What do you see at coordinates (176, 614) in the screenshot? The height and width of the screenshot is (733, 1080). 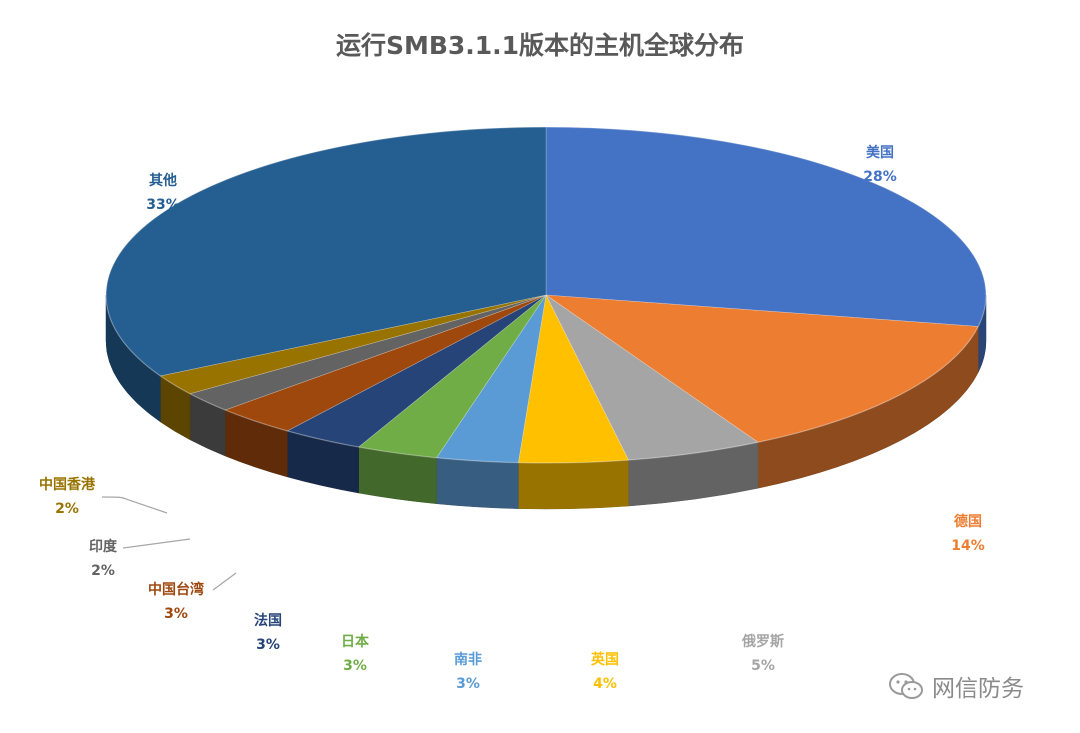 I see `slice-percent-7: 3%` at bounding box center [176, 614].